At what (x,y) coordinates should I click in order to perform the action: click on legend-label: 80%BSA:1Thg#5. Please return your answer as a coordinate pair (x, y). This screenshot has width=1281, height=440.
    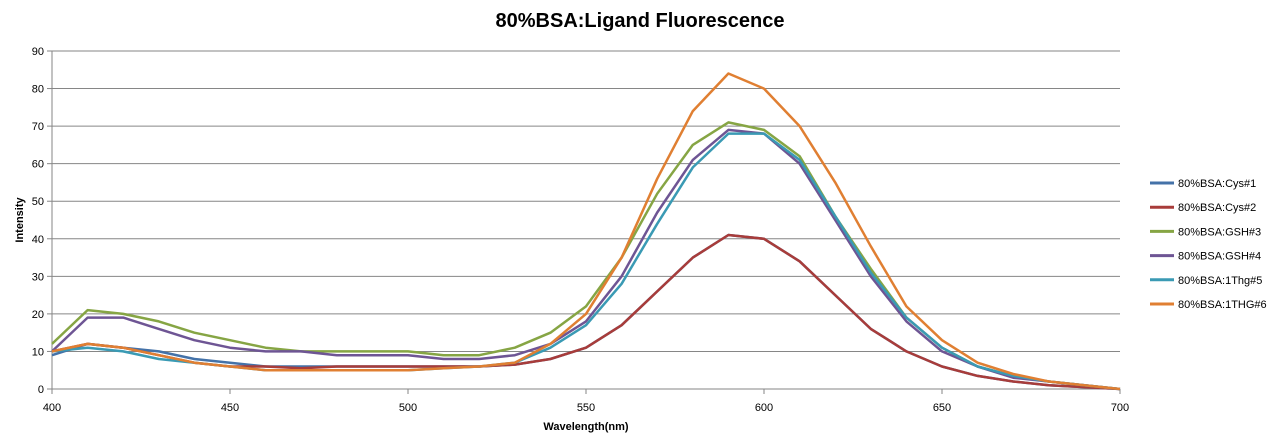
    Looking at the image, I should click on (1220, 281).